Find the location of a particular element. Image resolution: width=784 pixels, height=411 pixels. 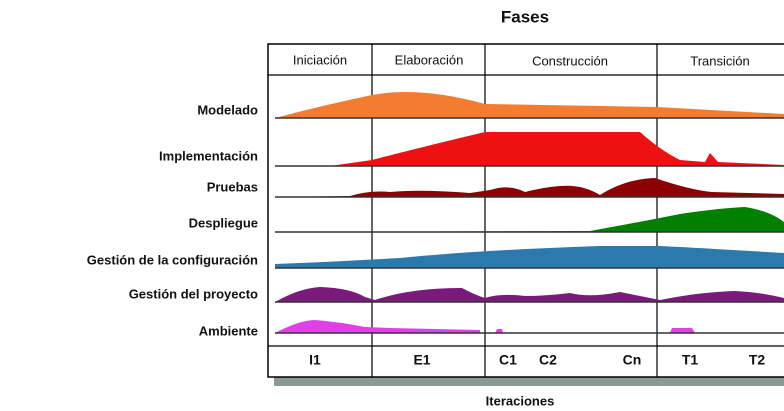

discipline-label: Pruebas is located at coordinates (232, 186).